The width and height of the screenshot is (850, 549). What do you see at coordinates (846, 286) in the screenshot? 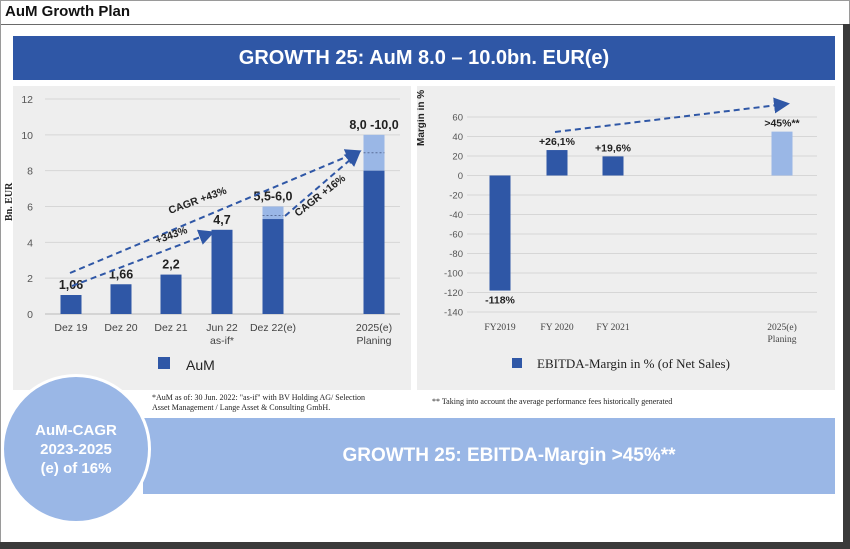
I see `frame-shadow-right` at bounding box center [846, 286].